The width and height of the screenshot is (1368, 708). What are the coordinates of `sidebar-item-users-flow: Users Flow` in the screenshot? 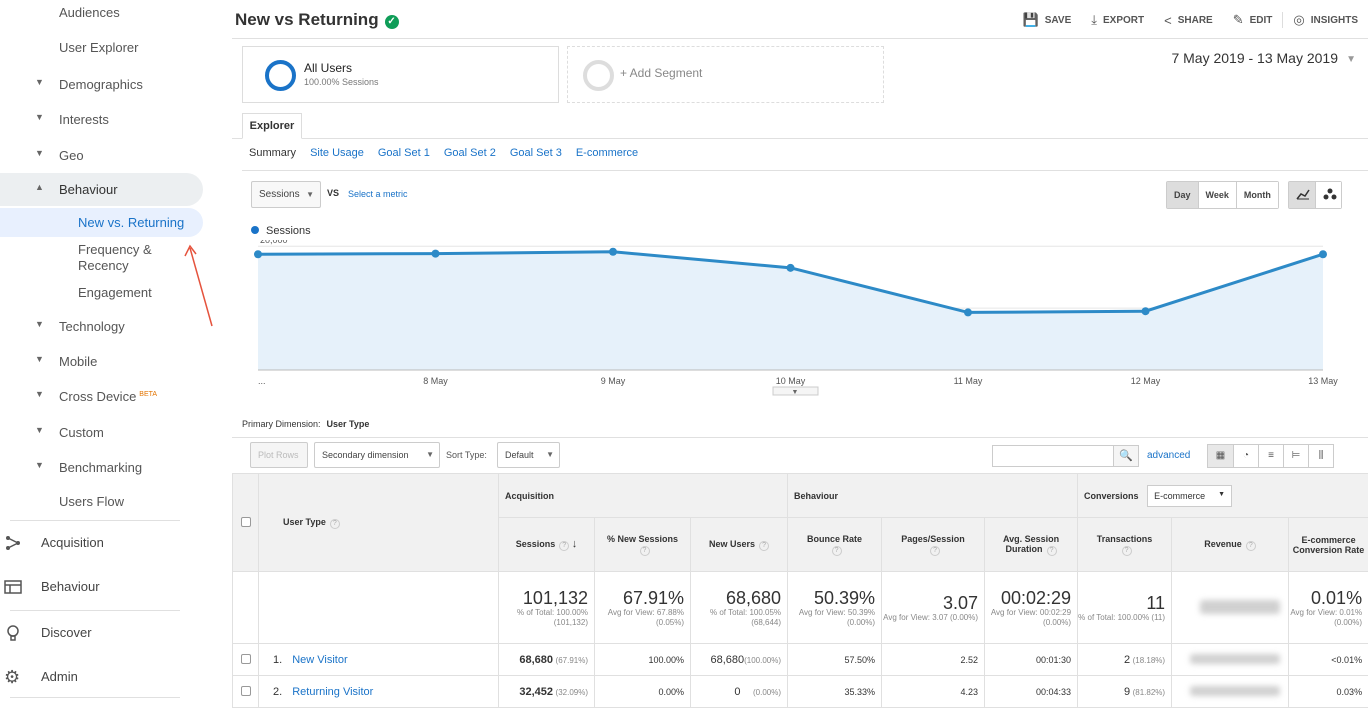 It's located at (91, 501).